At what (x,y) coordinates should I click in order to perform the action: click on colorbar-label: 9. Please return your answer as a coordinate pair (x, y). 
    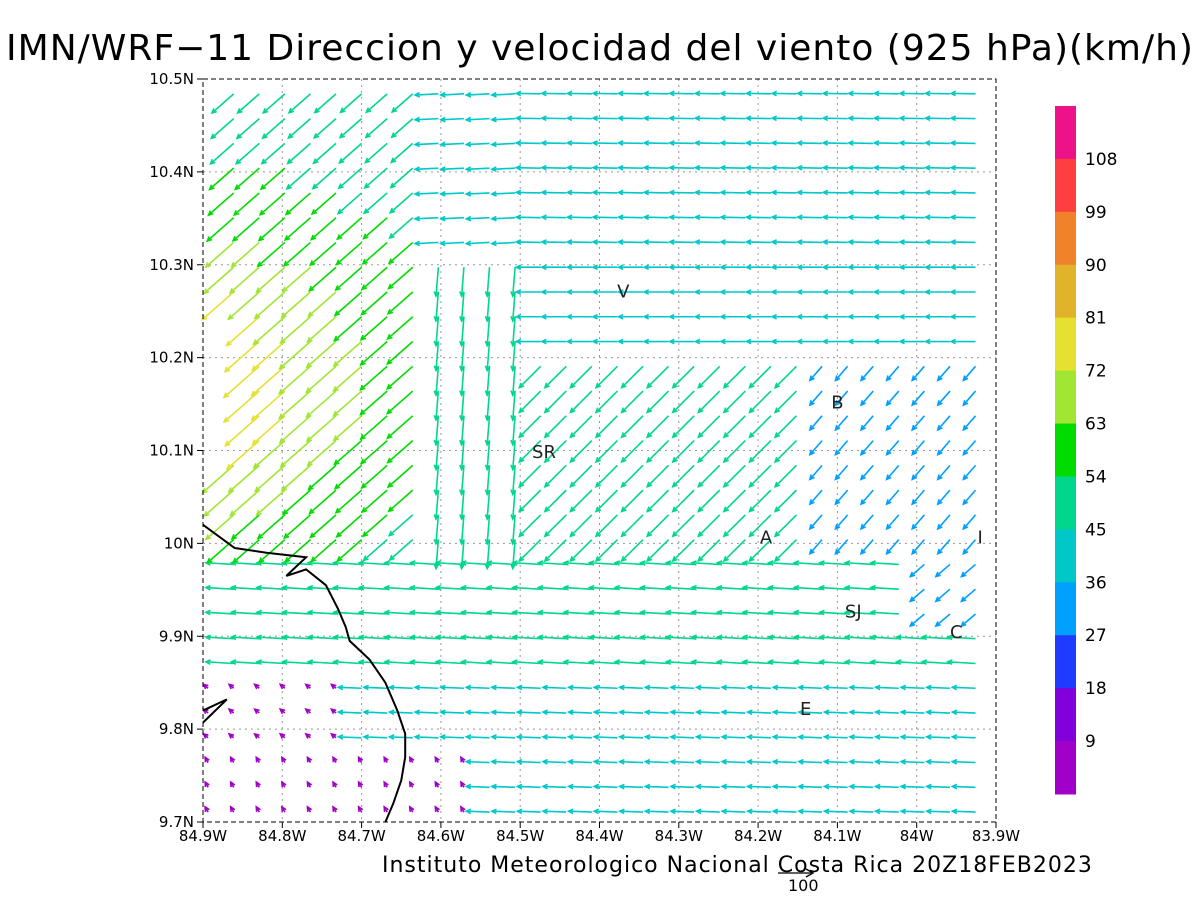
    Looking at the image, I should click on (1090, 742).